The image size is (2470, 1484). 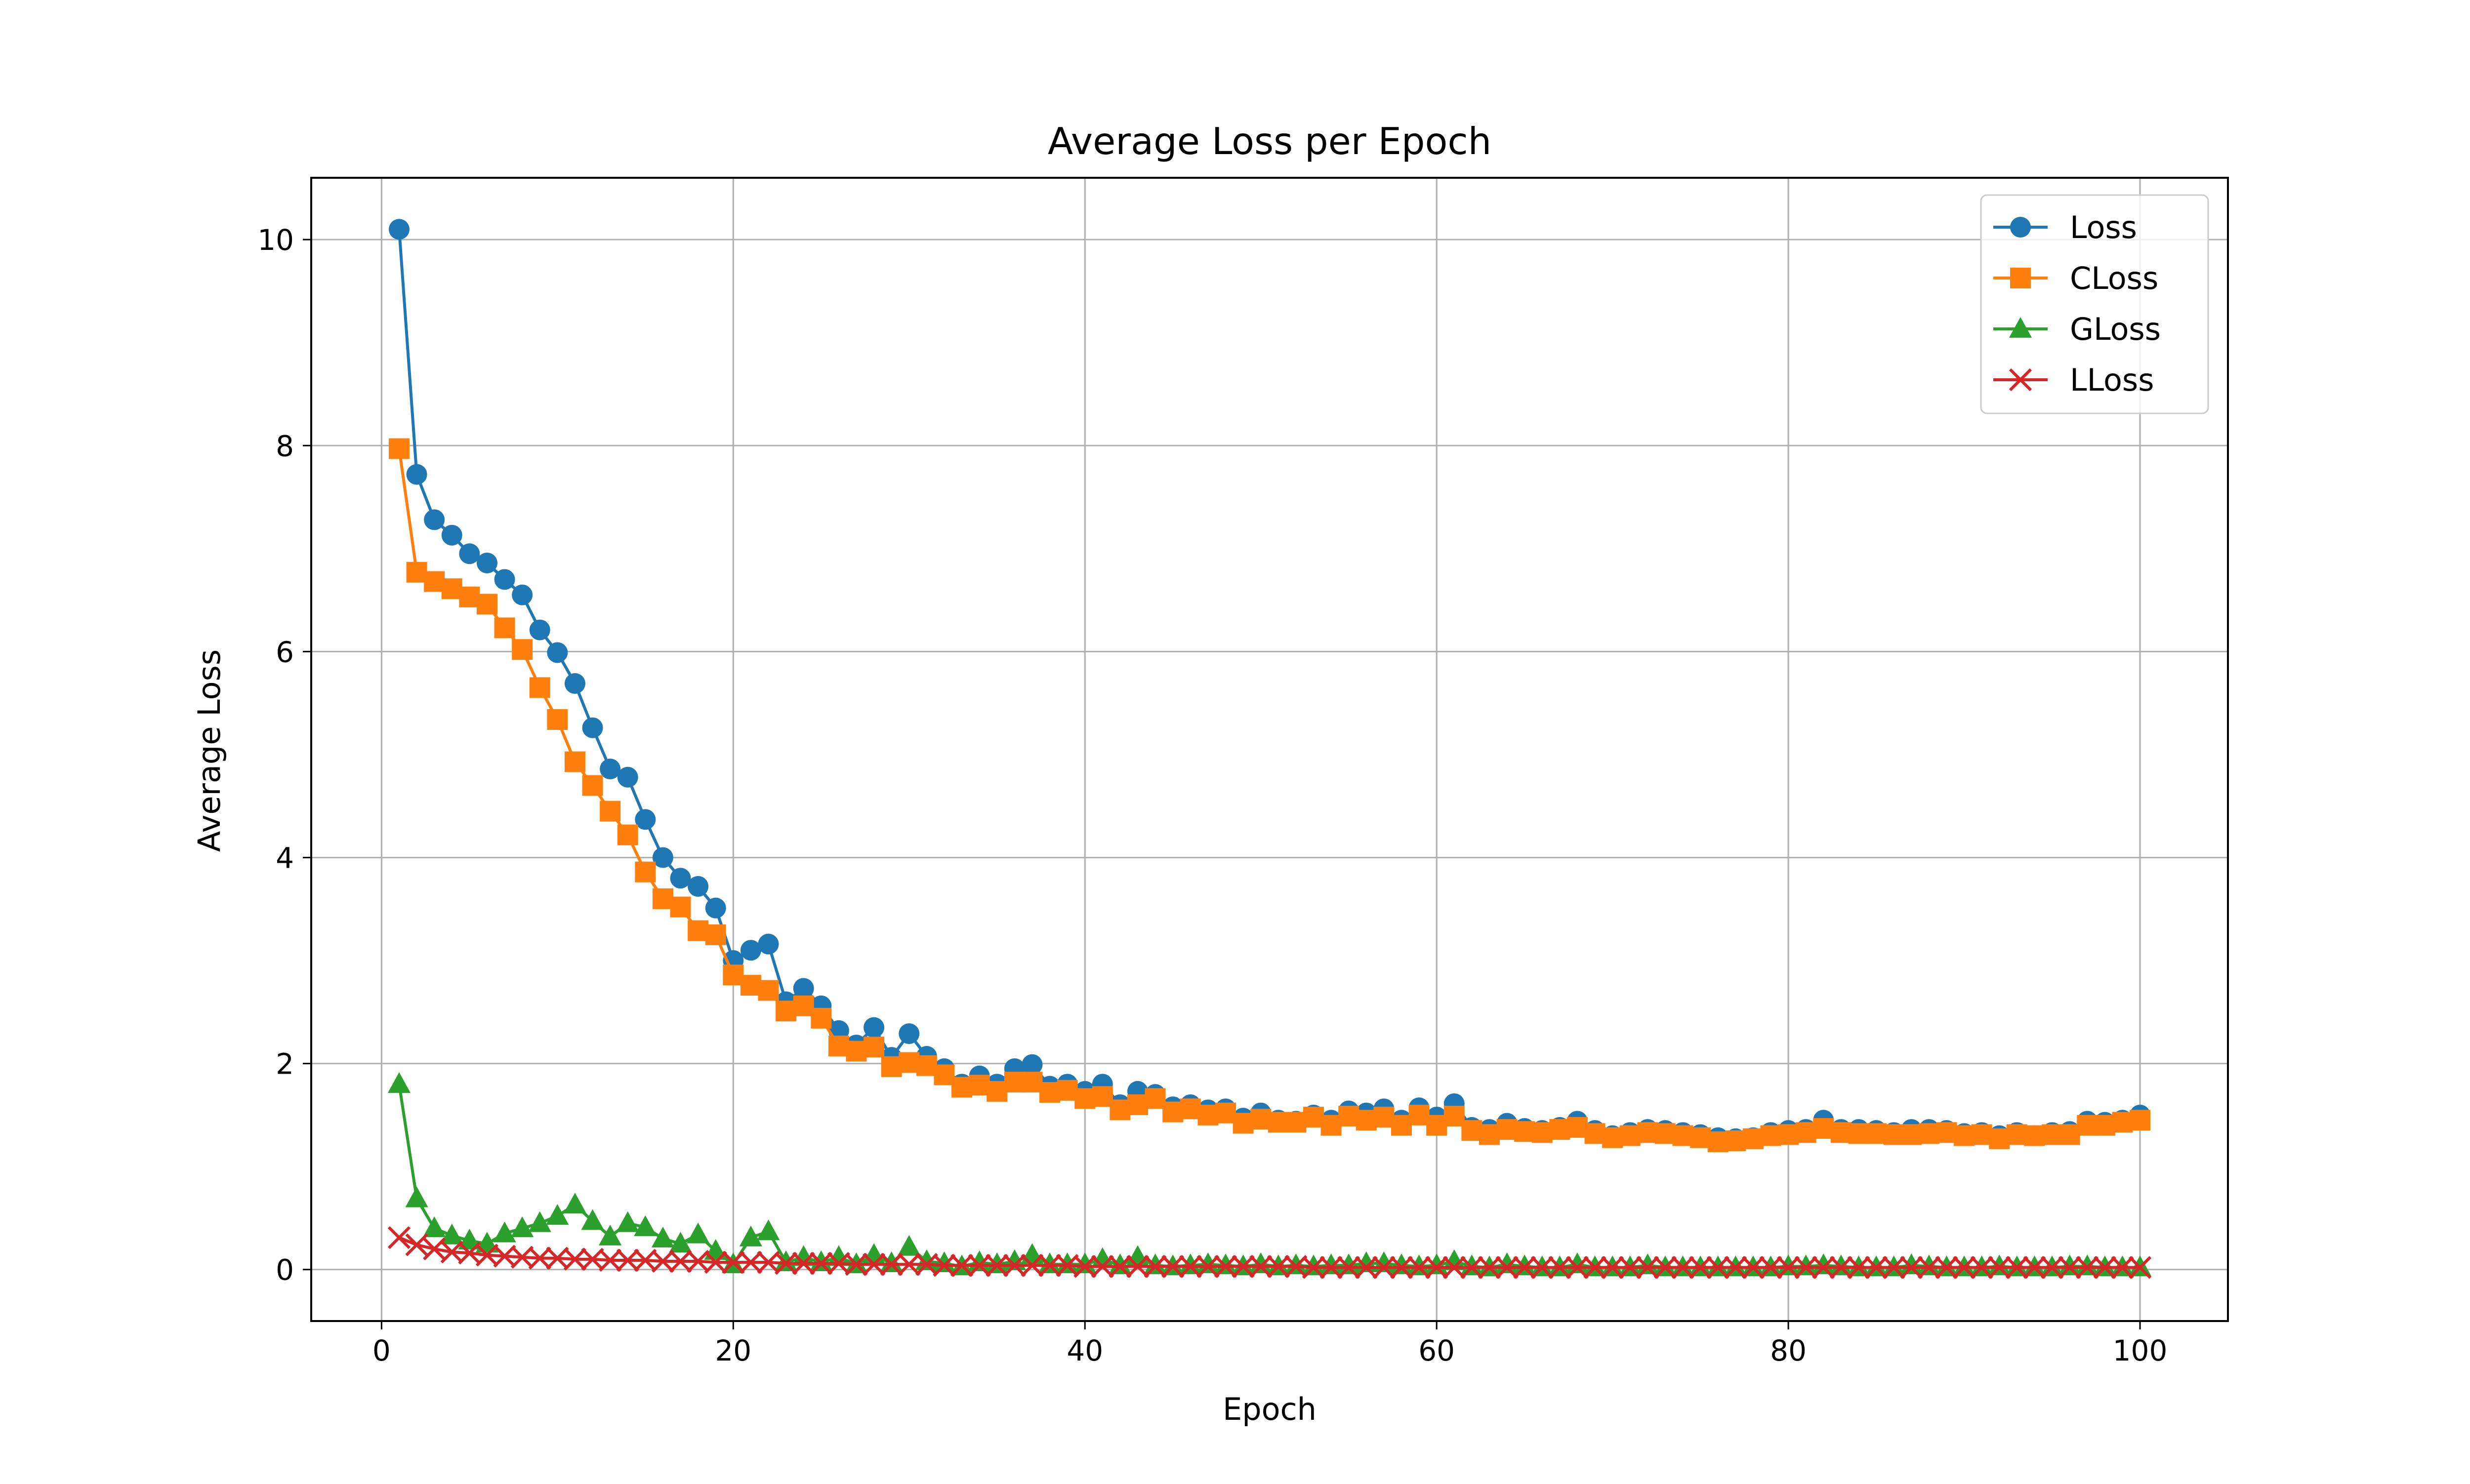 What do you see at coordinates (2114, 278) in the screenshot?
I see `legend-label: CLoss` at bounding box center [2114, 278].